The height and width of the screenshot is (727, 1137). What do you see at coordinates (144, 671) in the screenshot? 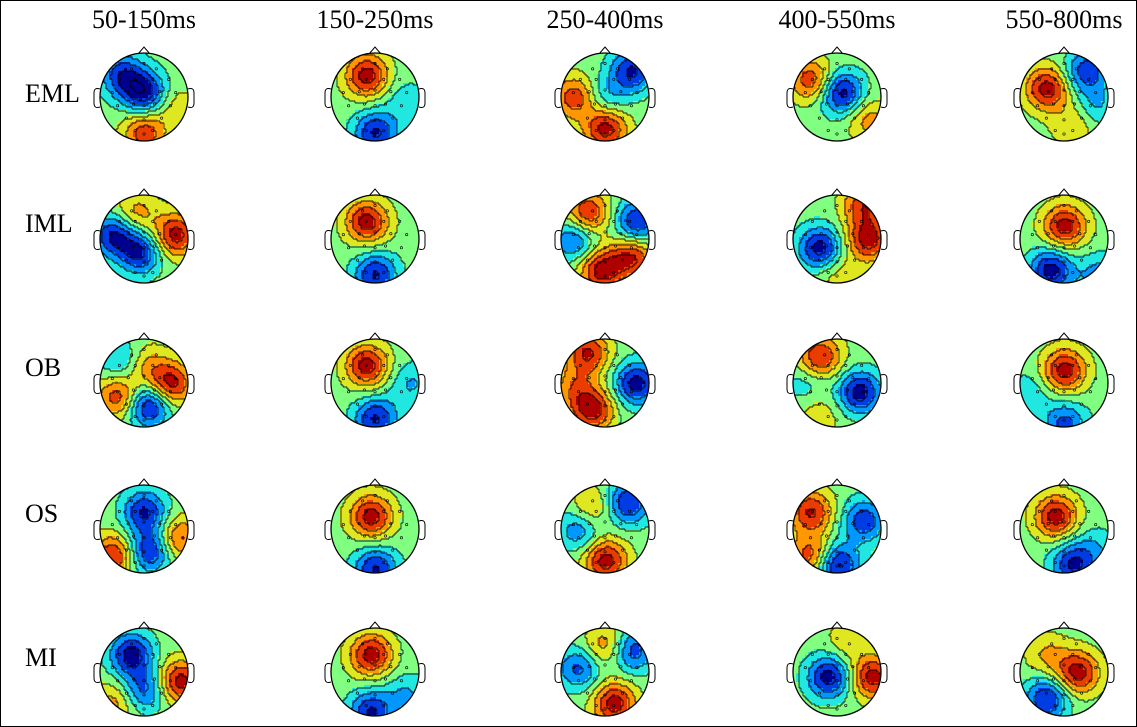
I see `topomap-mi-50-150ms` at bounding box center [144, 671].